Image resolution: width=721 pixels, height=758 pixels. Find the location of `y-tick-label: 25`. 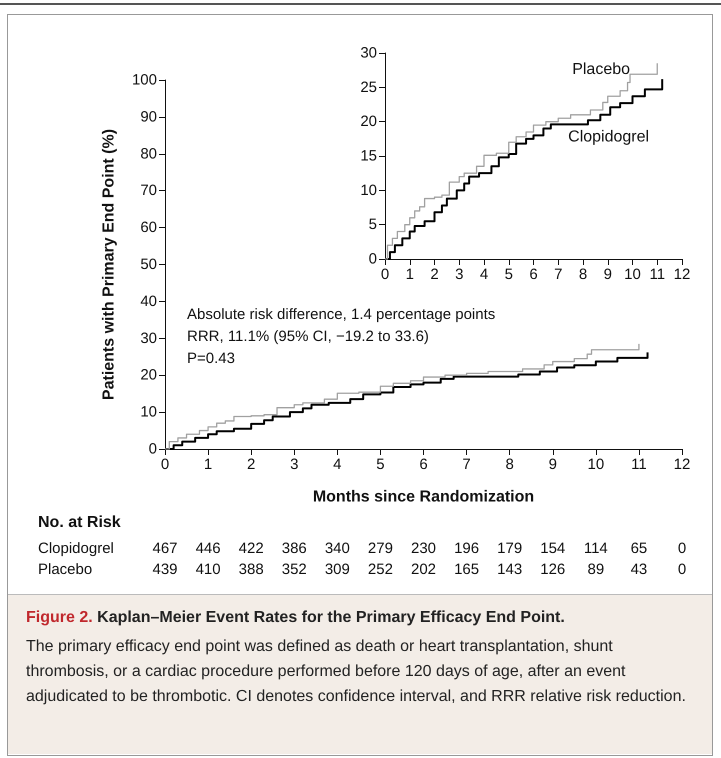

y-tick-label: 25 is located at coordinates (368, 87).